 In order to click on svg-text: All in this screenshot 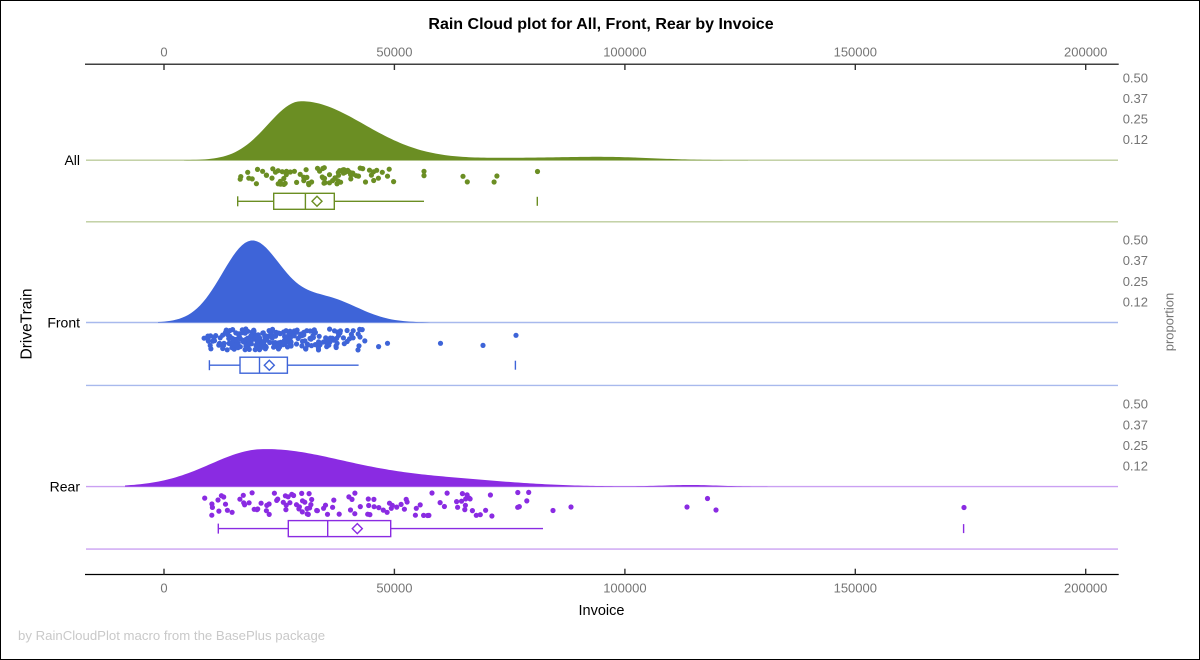, I will do `click(72, 160)`.